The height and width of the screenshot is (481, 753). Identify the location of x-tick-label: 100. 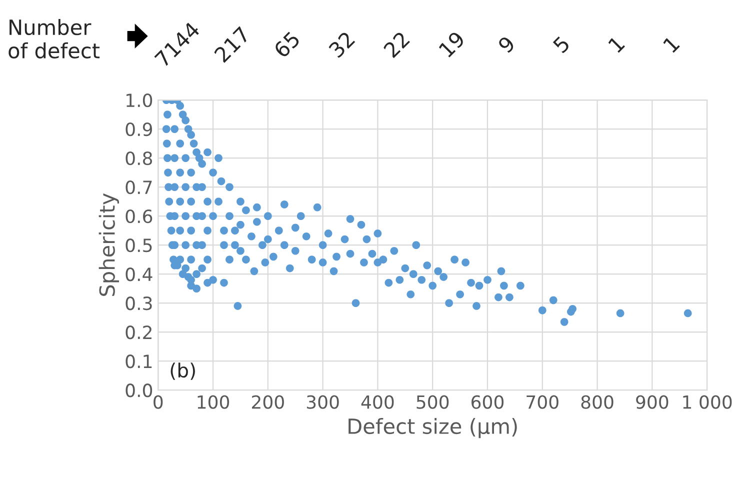
(214, 402).